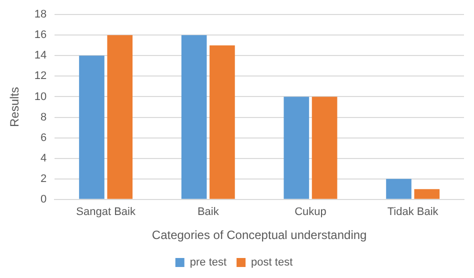 The height and width of the screenshot is (278, 474). I want to click on y-tick-label: 18, so click(40, 14).